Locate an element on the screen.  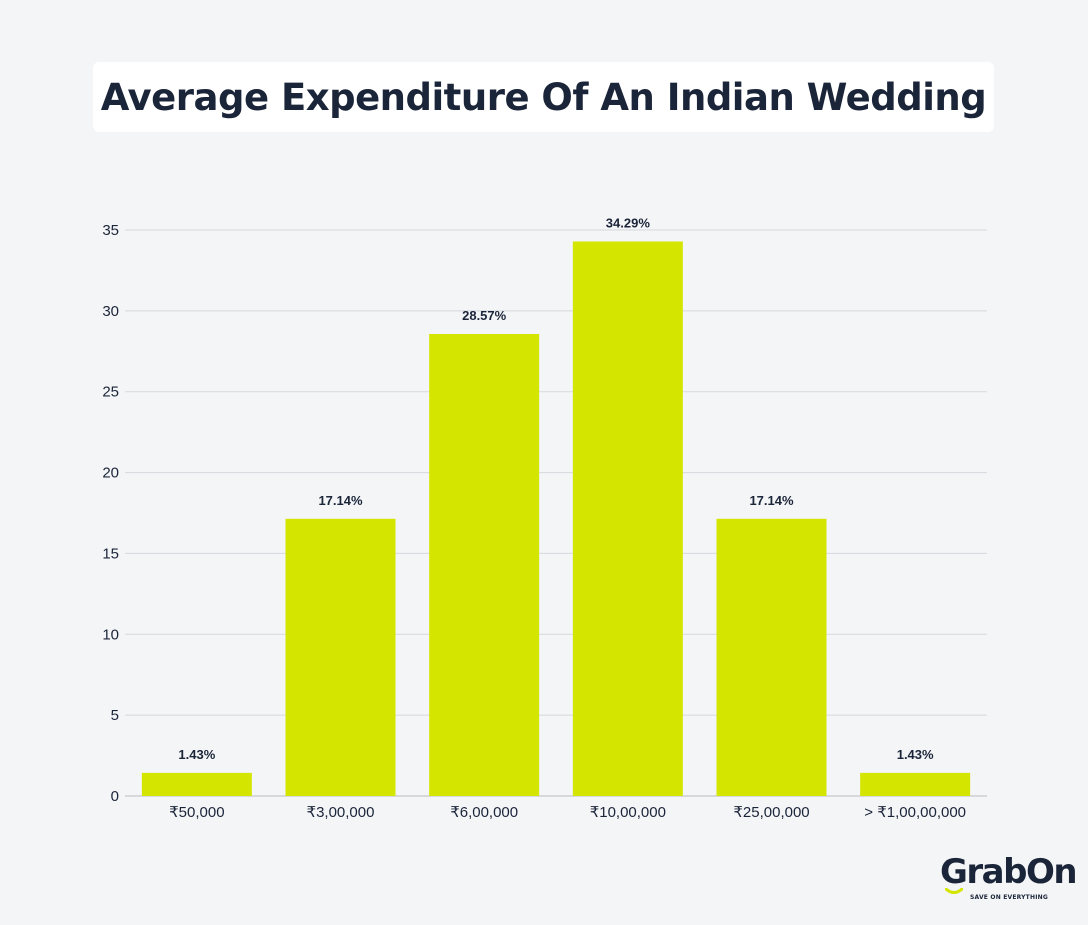
y-tick-label: 20 is located at coordinates (110, 473).